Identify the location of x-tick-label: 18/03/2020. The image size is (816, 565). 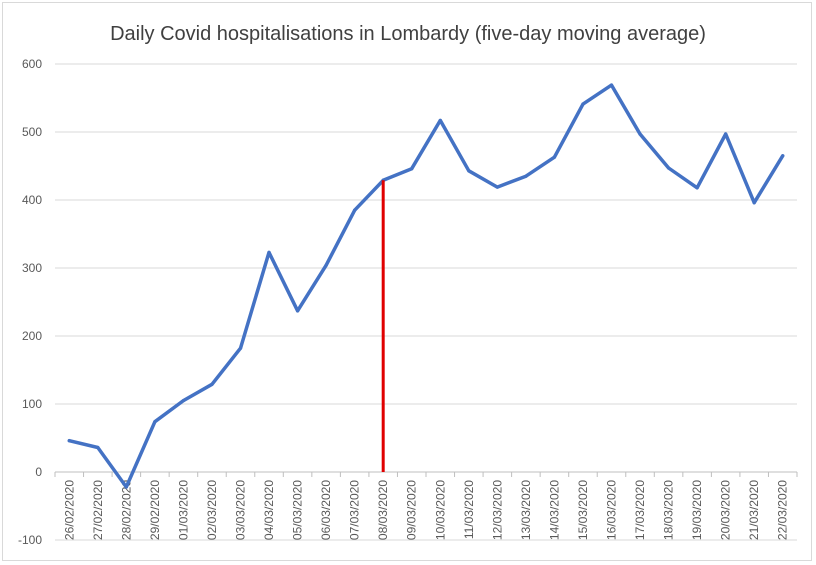
(669, 510).